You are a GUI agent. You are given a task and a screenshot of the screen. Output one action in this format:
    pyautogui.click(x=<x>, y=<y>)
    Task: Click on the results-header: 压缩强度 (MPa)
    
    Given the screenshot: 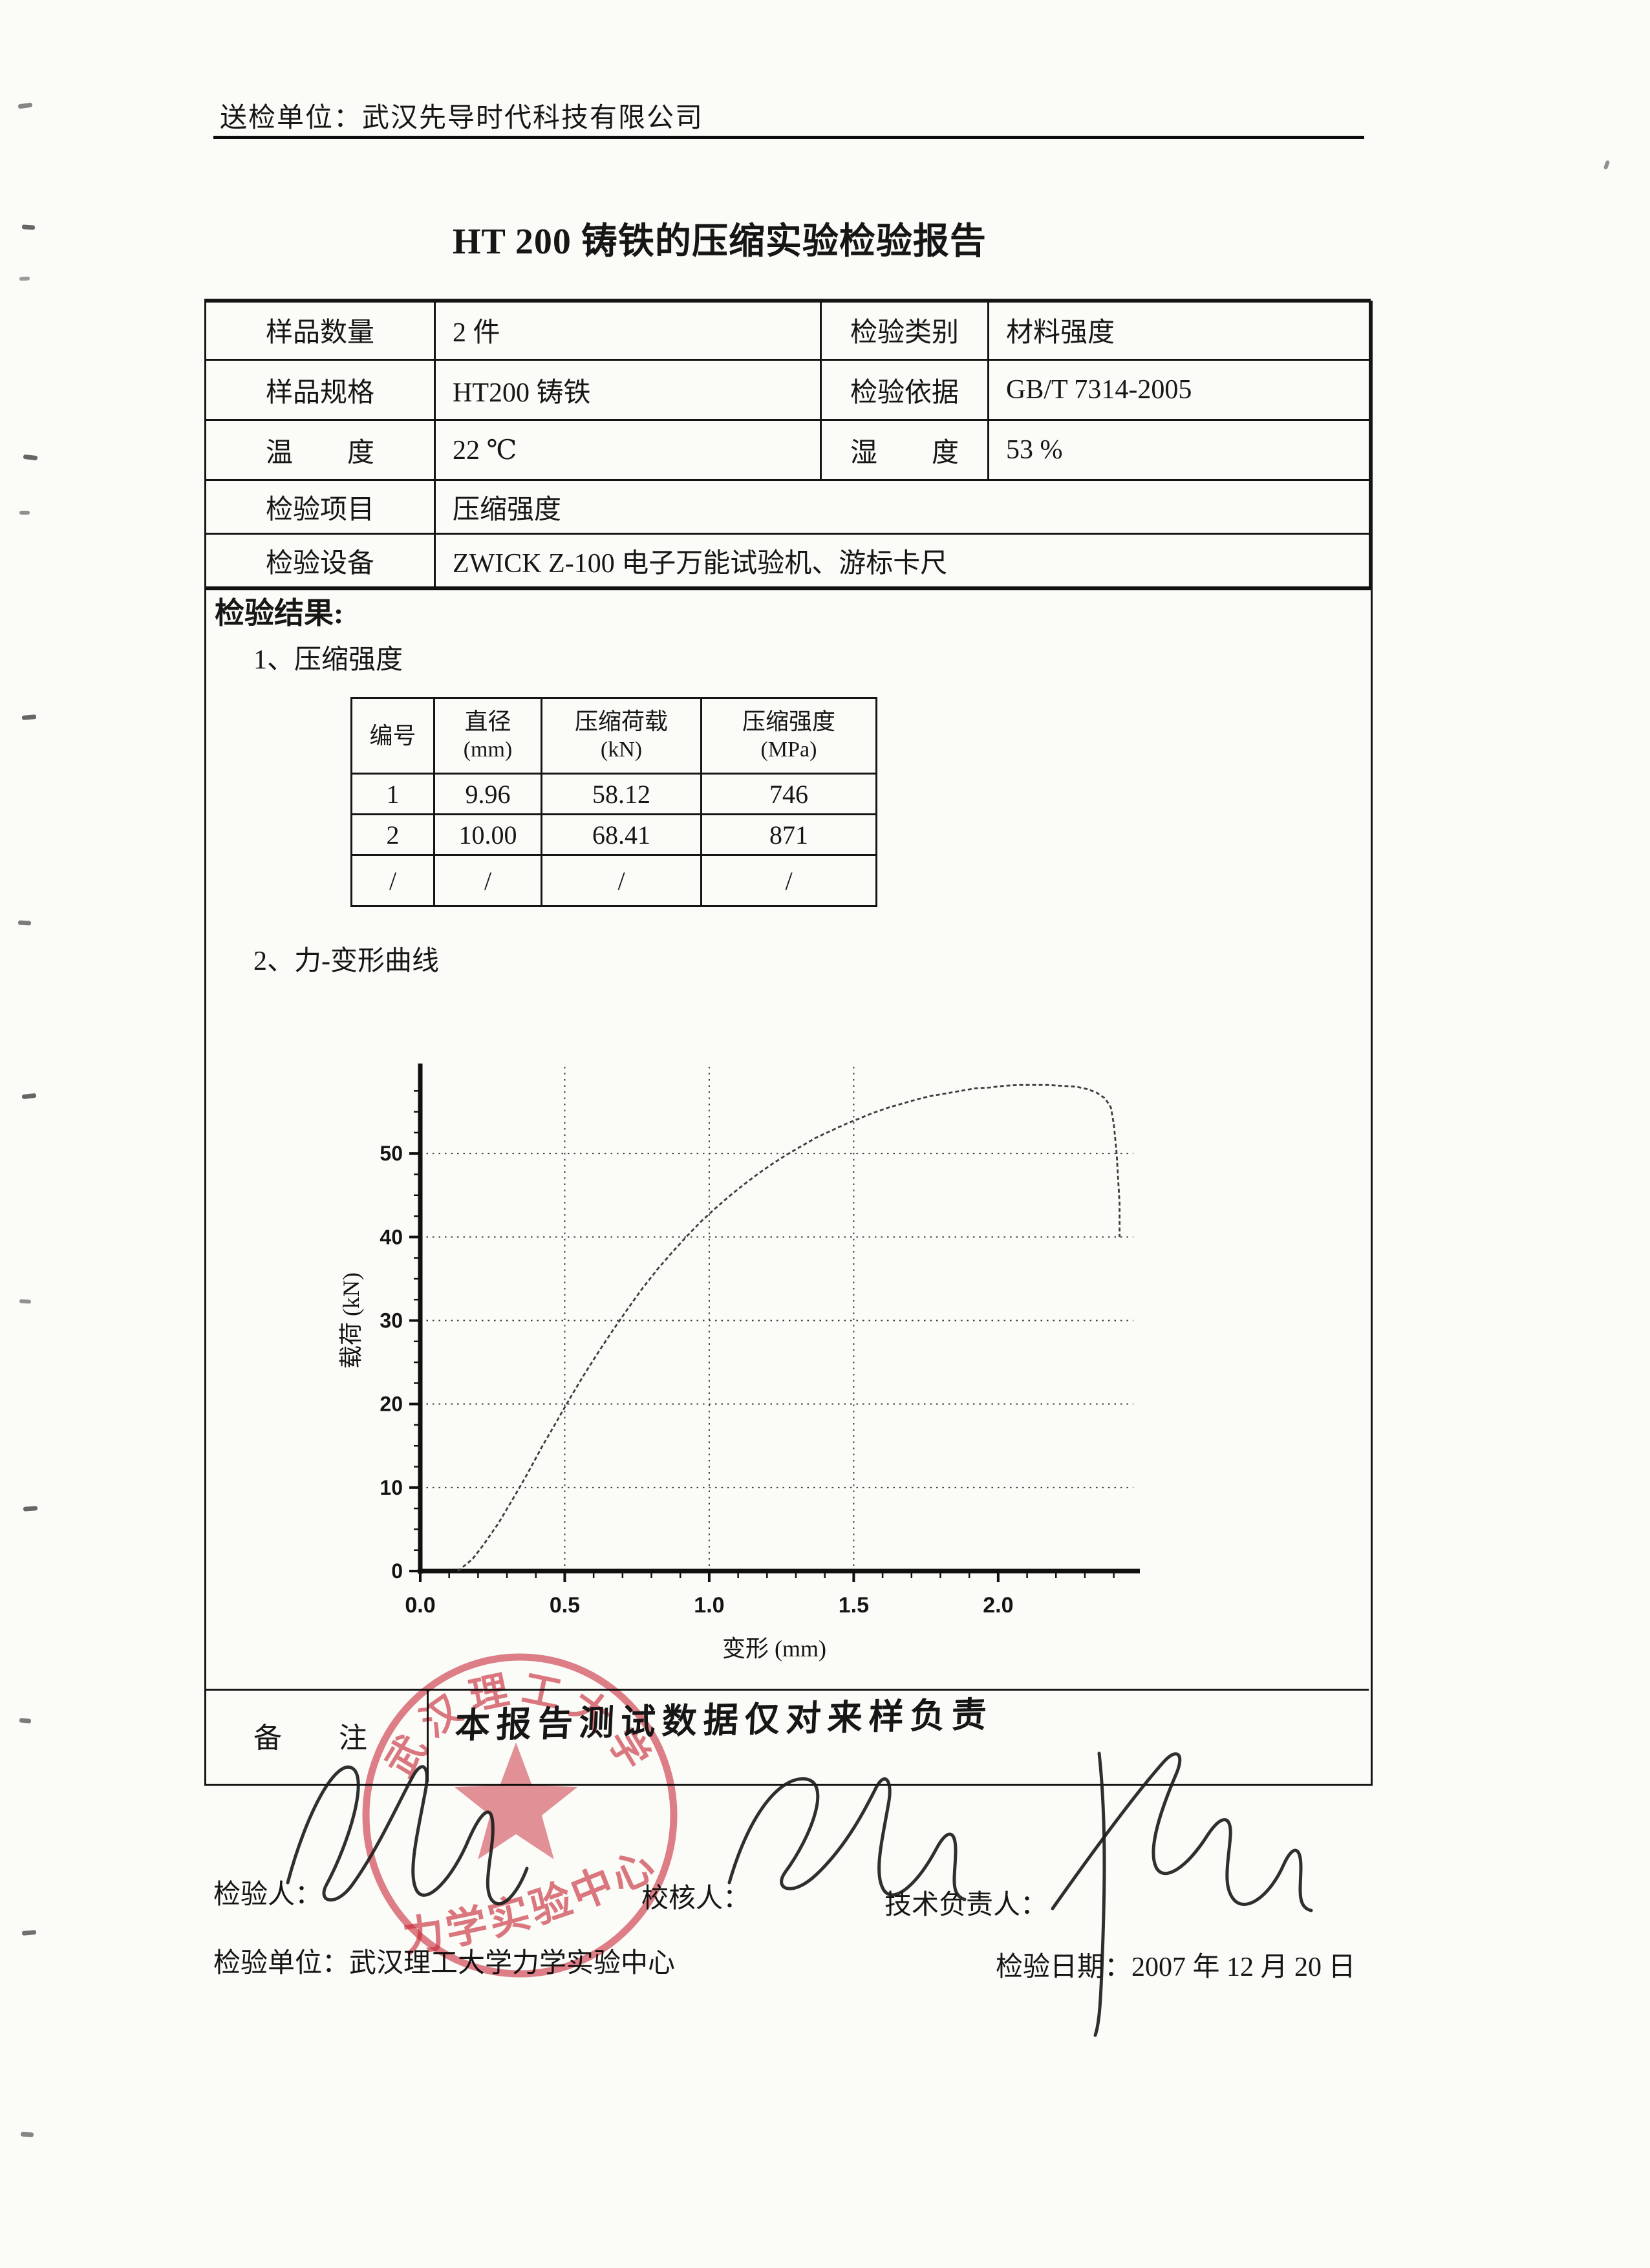 What is the action you would take?
    pyautogui.click(x=788, y=736)
    